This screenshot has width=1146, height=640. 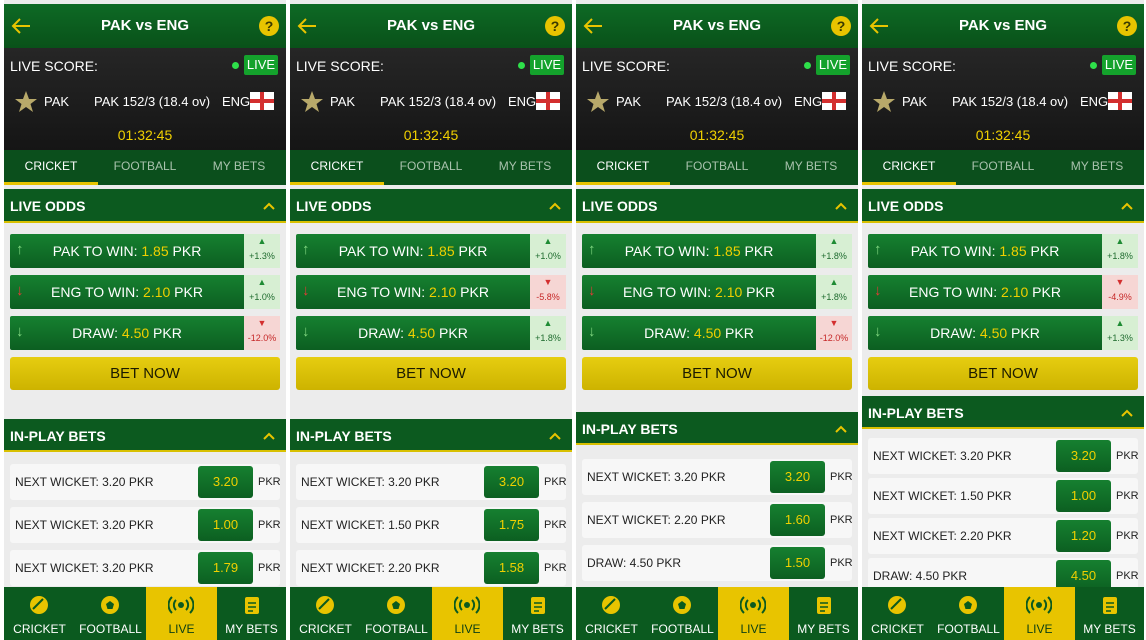 I want to click on odds-row: ↓ DRAW: 4.50 PKR ▲ +1.8%, so click(x=431, y=333).